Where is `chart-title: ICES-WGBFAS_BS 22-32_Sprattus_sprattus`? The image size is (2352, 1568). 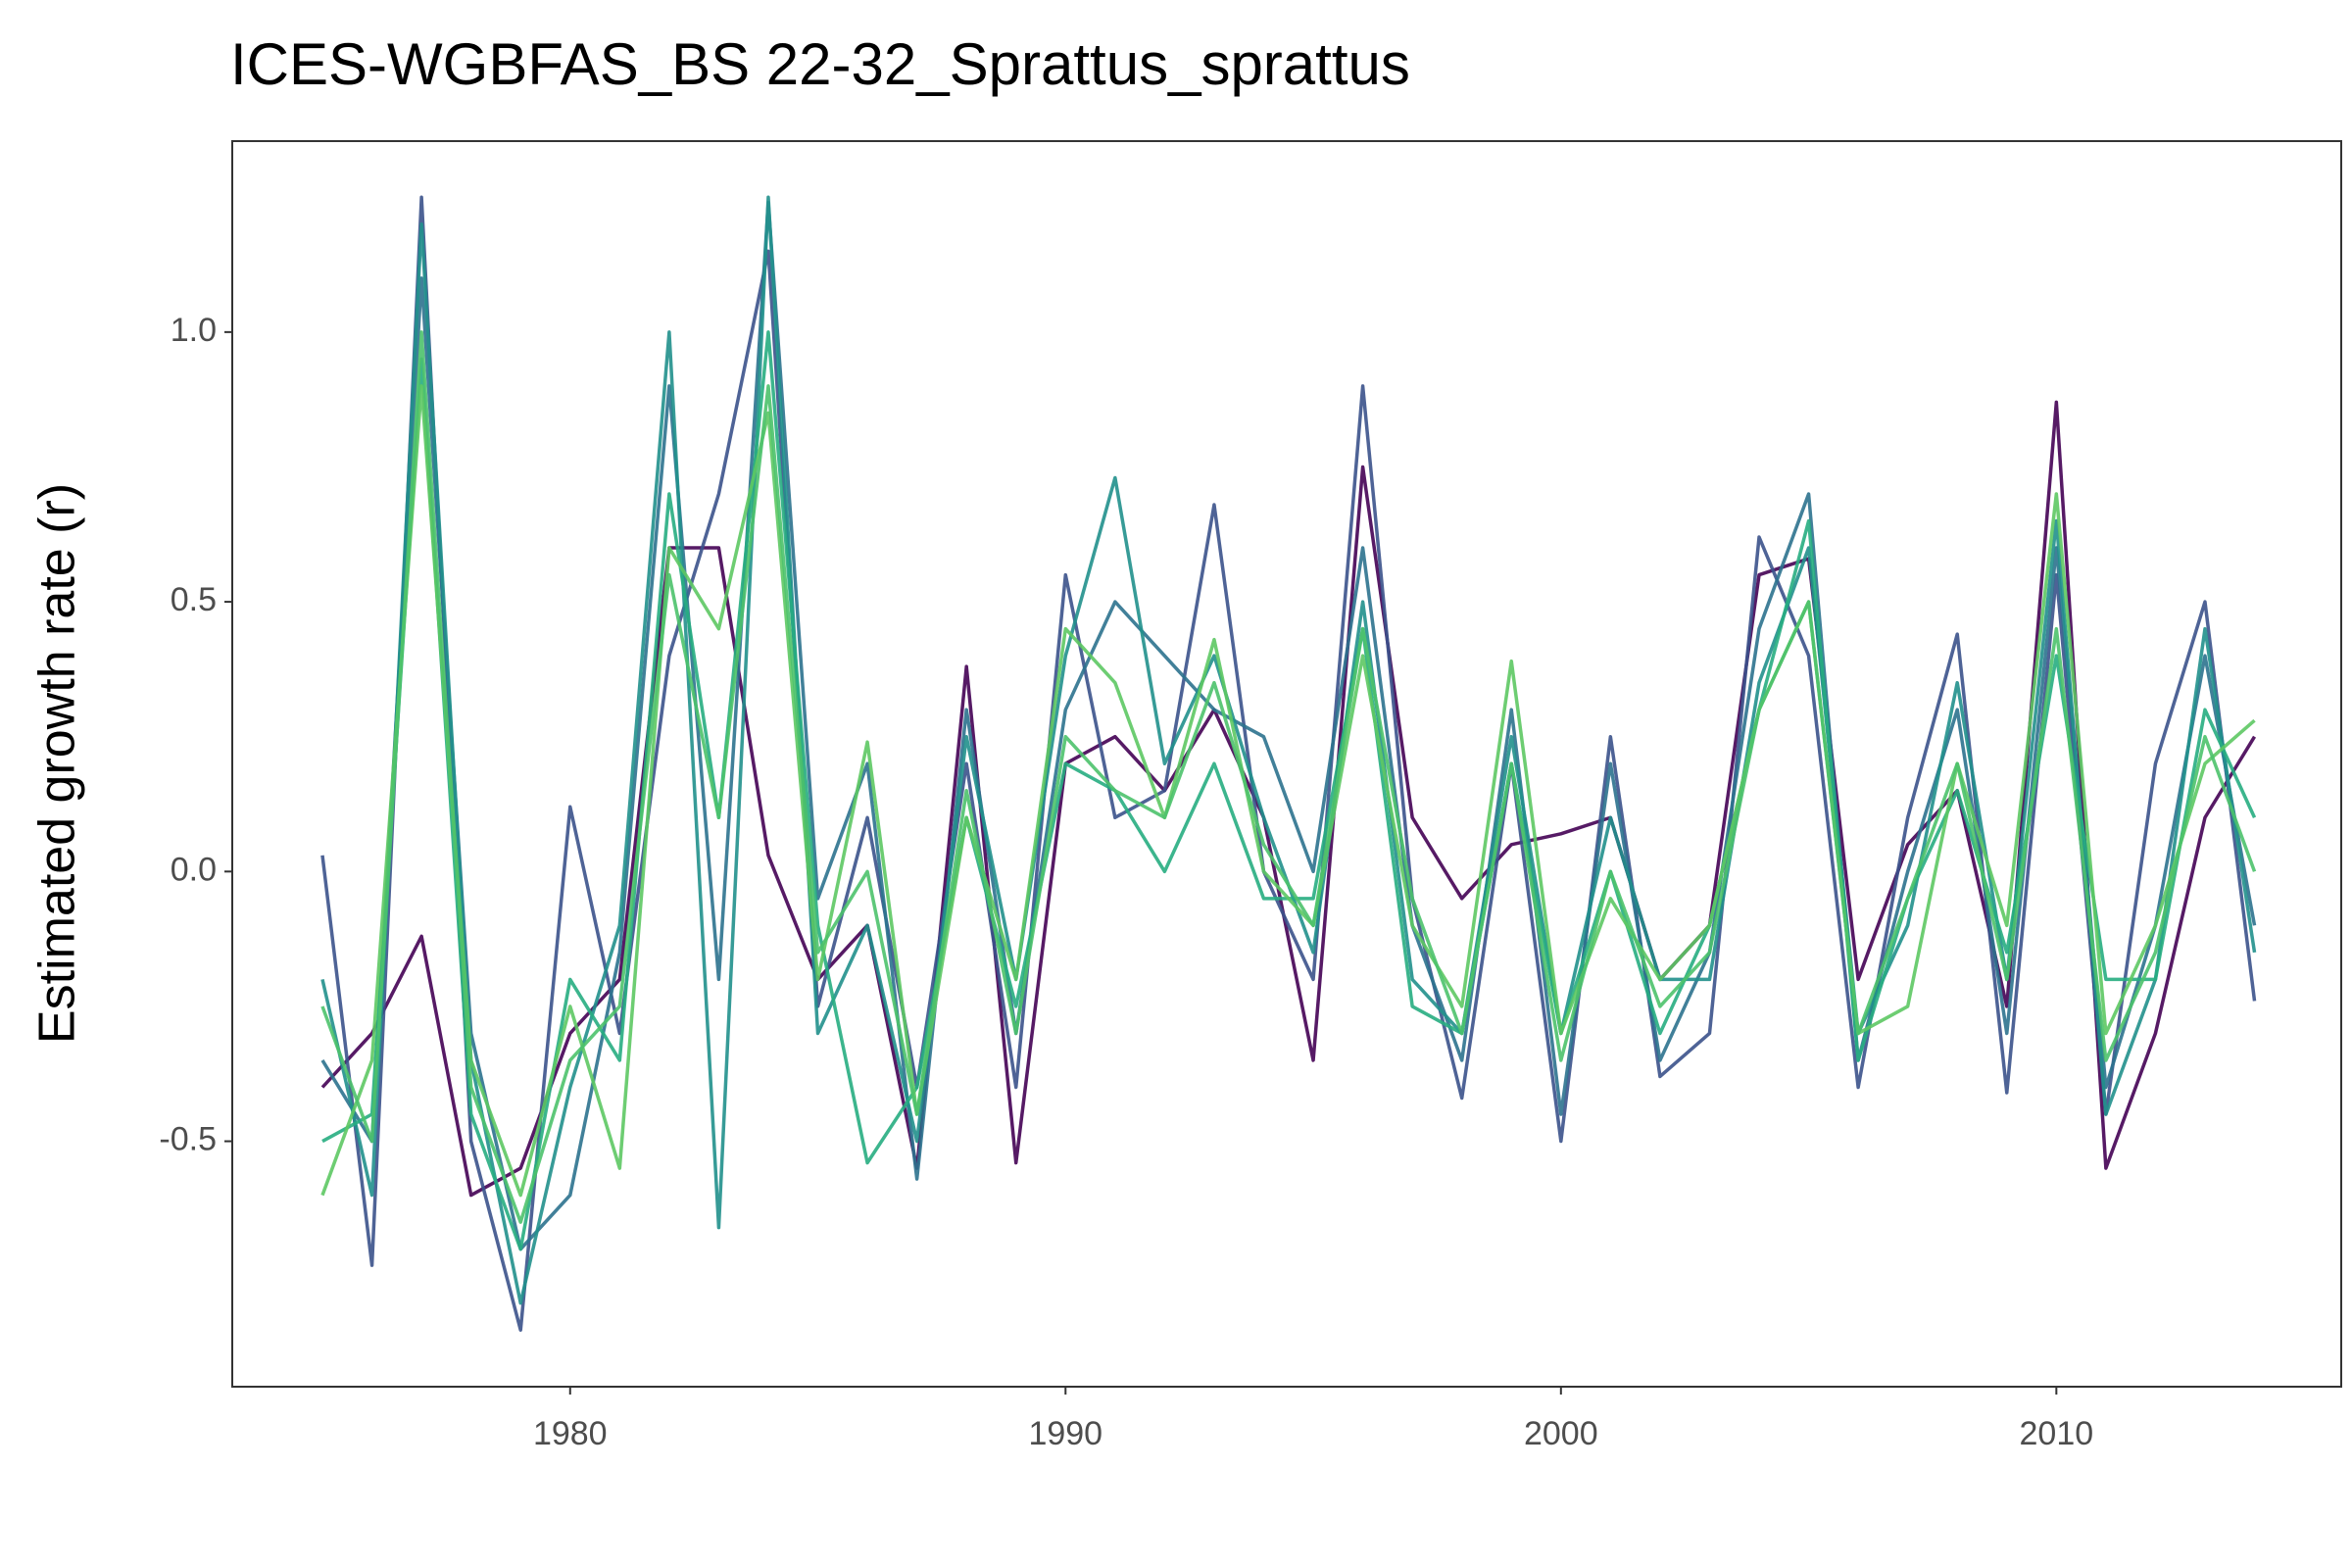 chart-title: ICES-WGBFAS_BS 22-32_Sprattus_sprattus is located at coordinates (820, 64).